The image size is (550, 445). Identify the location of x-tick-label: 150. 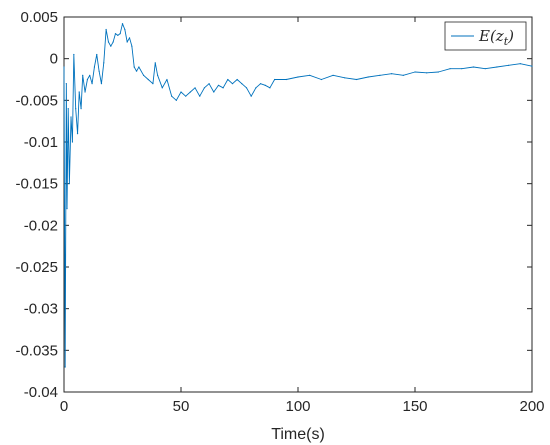
(414, 406).